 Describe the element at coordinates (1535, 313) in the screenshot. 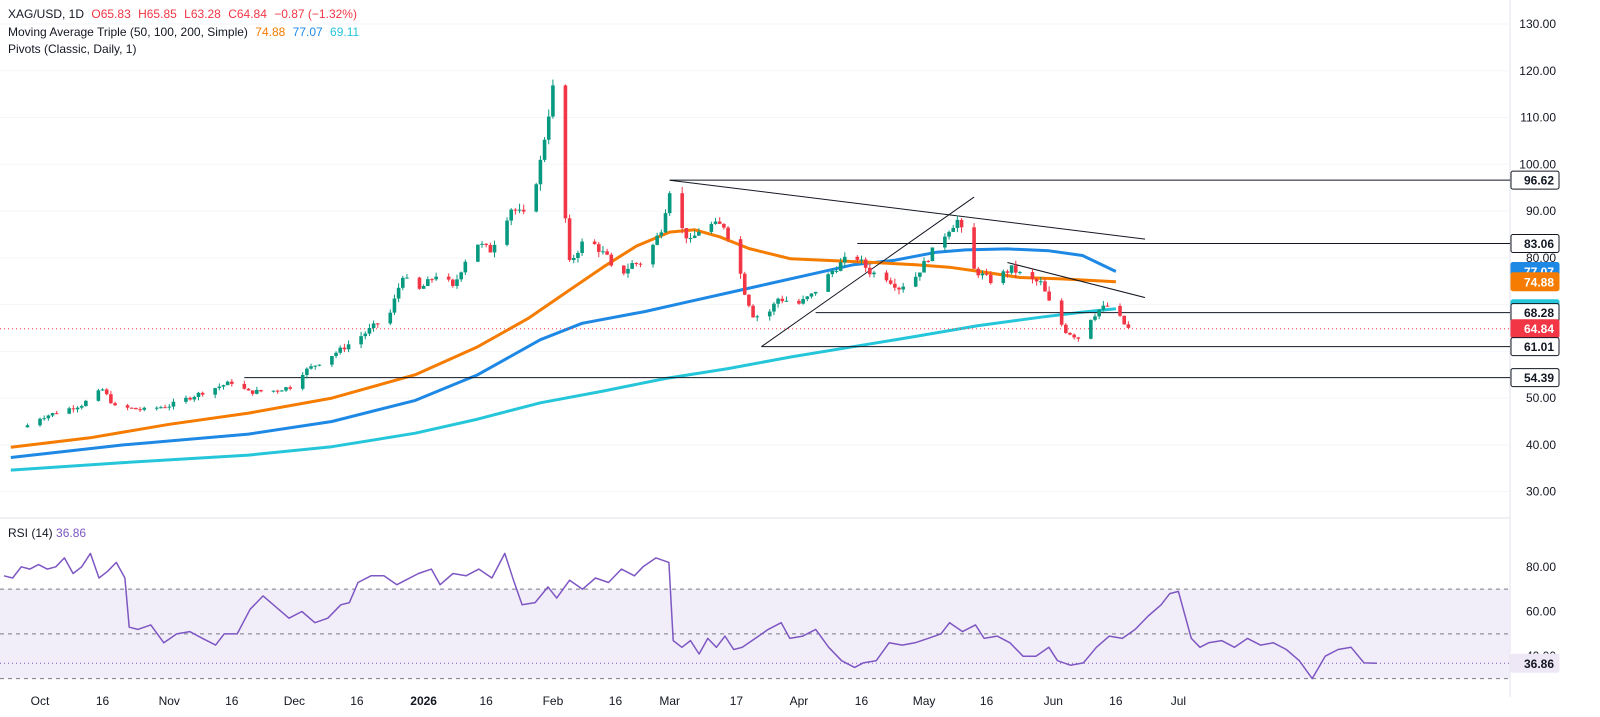

I see `price-badge: 68.28` at that location.